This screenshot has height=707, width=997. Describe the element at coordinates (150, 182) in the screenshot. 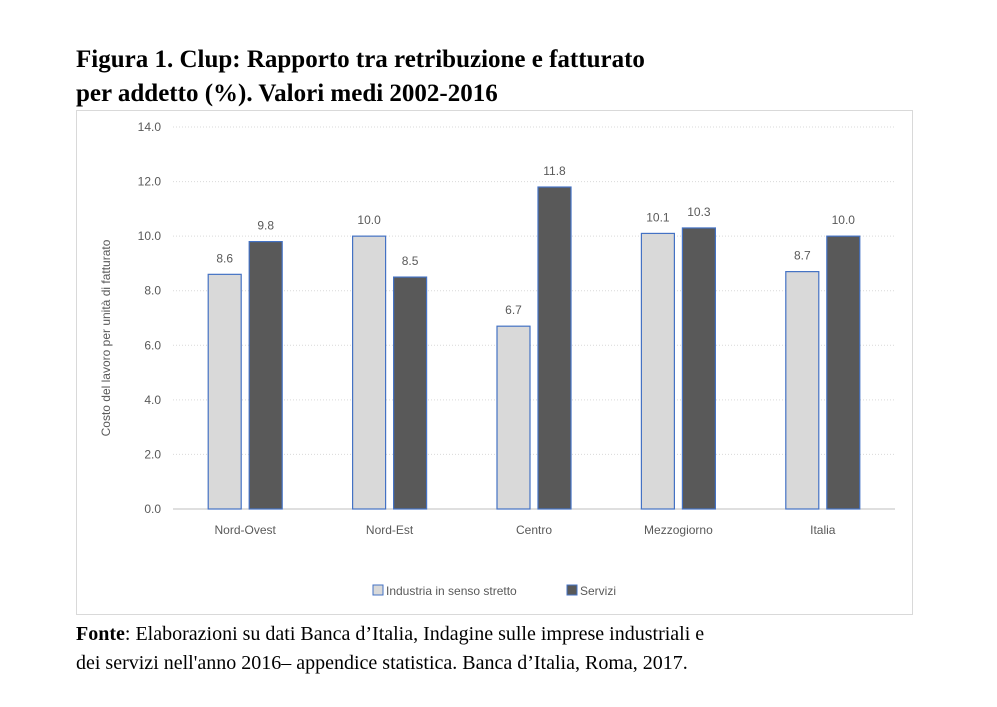

I see `y-tick-label: 12.0` at that location.